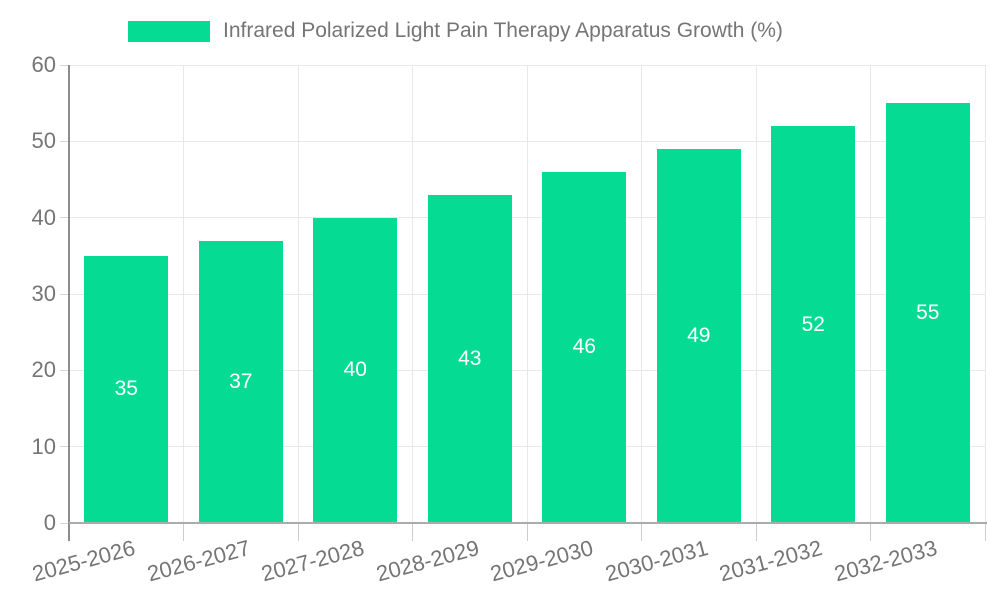 The height and width of the screenshot is (600, 1000). What do you see at coordinates (885, 561) in the screenshot?
I see `x-axis-tick-label: 2032-2033` at bounding box center [885, 561].